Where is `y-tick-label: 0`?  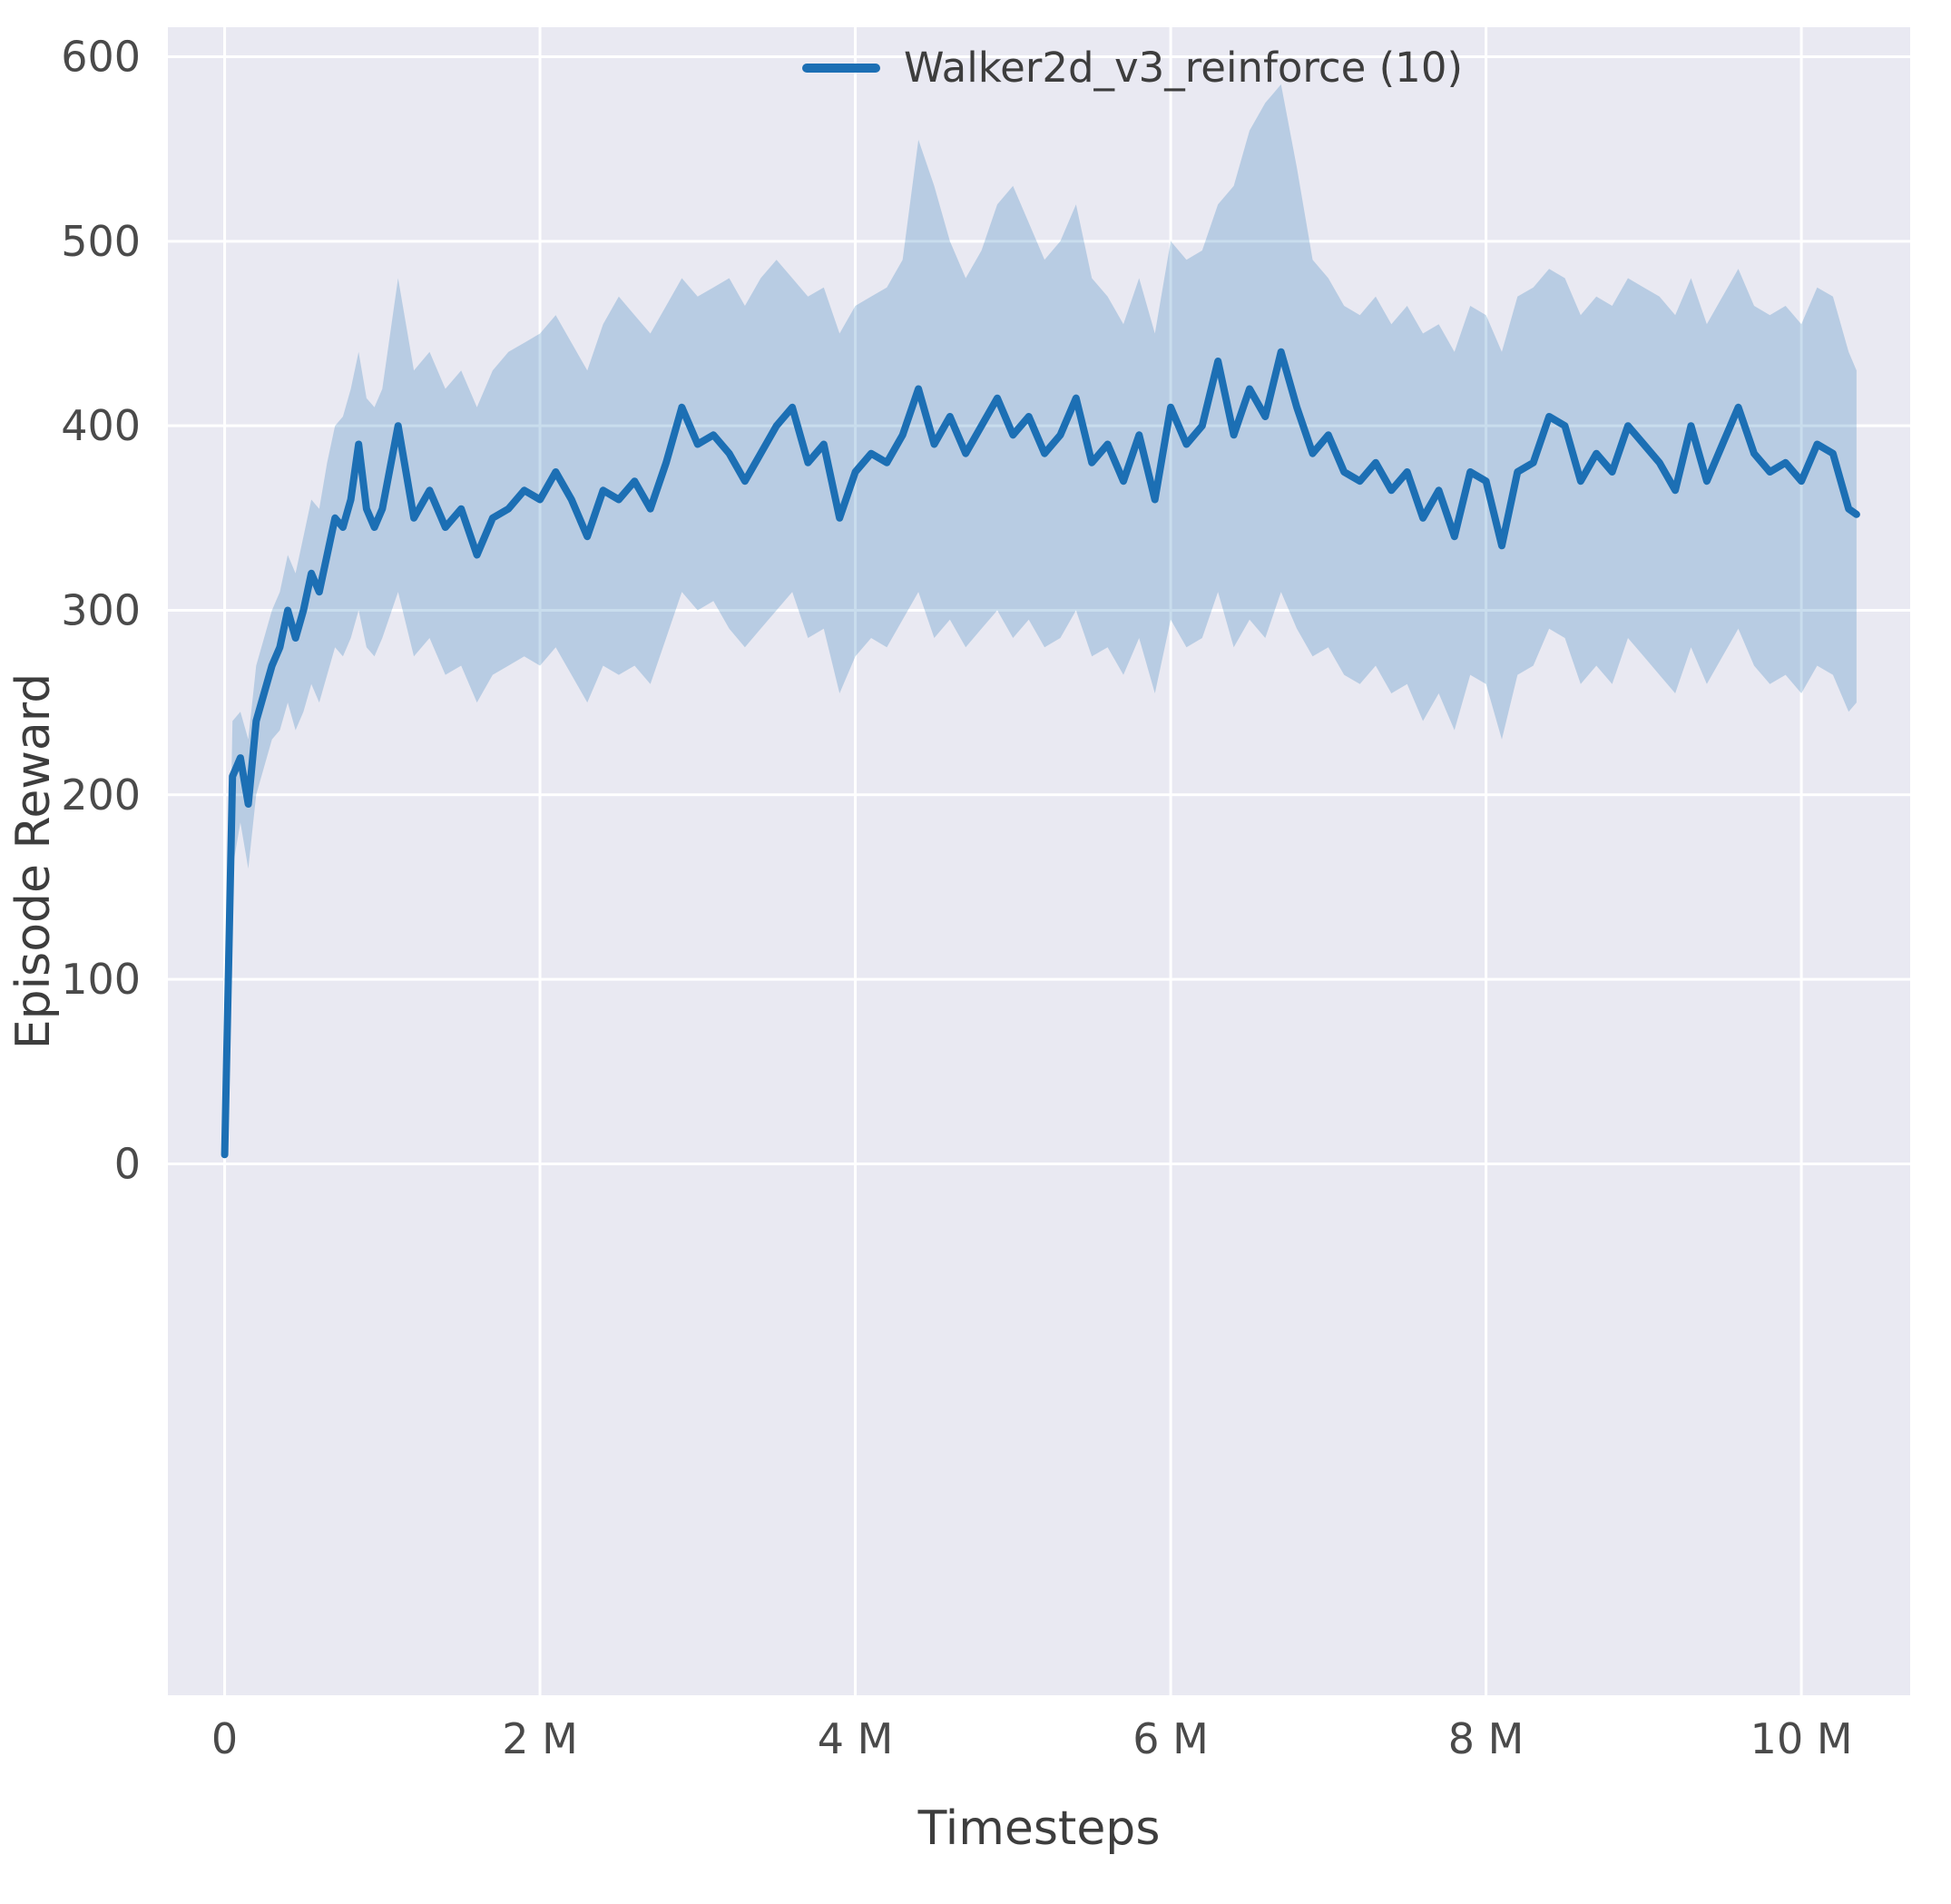
y-tick-label: 0 is located at coordinates (128, 1163).